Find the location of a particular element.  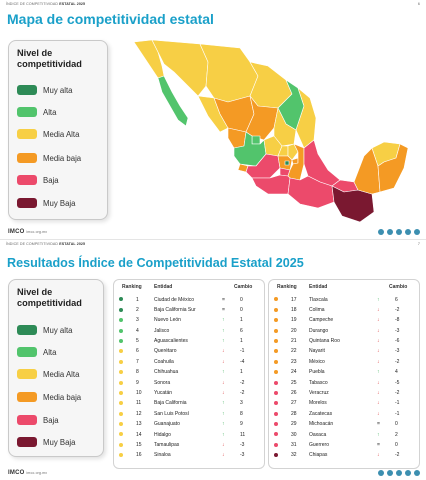

row-entity: Tamaulipas is located at coordinates (167, 444).